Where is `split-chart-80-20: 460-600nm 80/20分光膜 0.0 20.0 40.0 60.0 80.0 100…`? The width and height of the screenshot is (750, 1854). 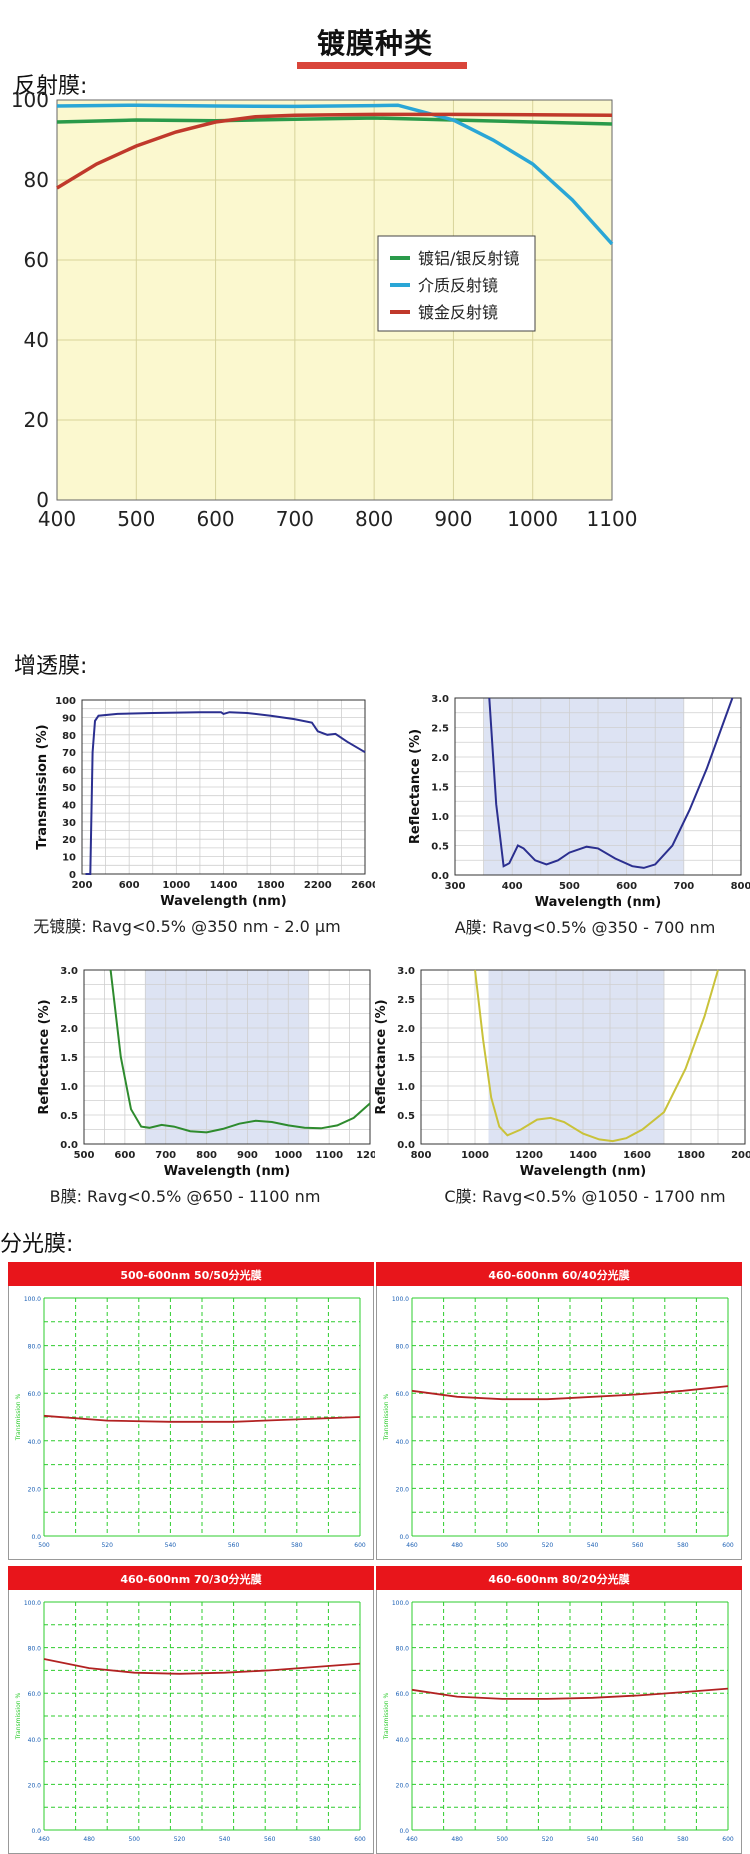
split-chart-80-20: 460-600nm 80/20分光膜 0.0 20.0 40.0 60.0 80.0 100… is located at coordinates (559, 1710).